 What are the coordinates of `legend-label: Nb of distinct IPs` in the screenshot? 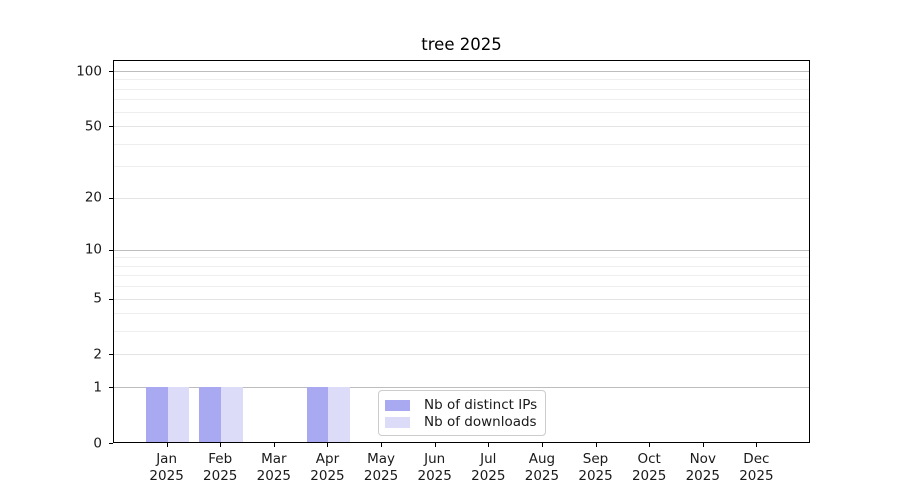 It's located at (481, 405).